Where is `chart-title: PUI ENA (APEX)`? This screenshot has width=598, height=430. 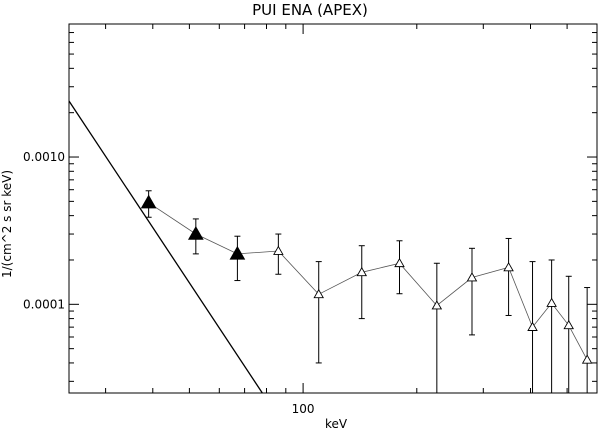 chart-title: PUI ENA (APEX) is located at coordinates (310, 10).